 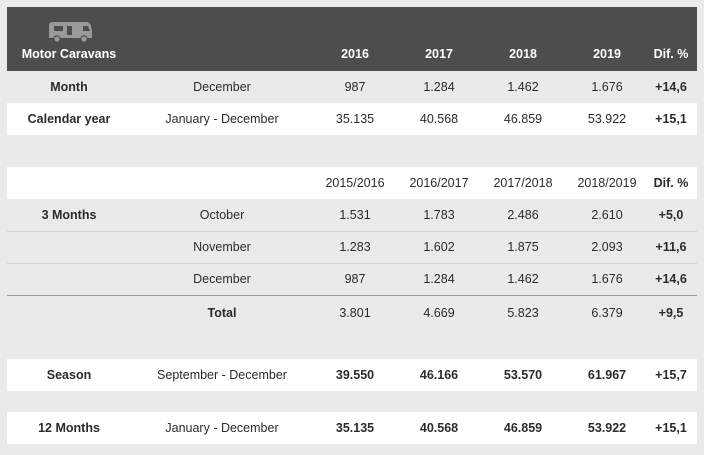 I want to click on season-heading: 2017/2018, so click(x=523, y=183).